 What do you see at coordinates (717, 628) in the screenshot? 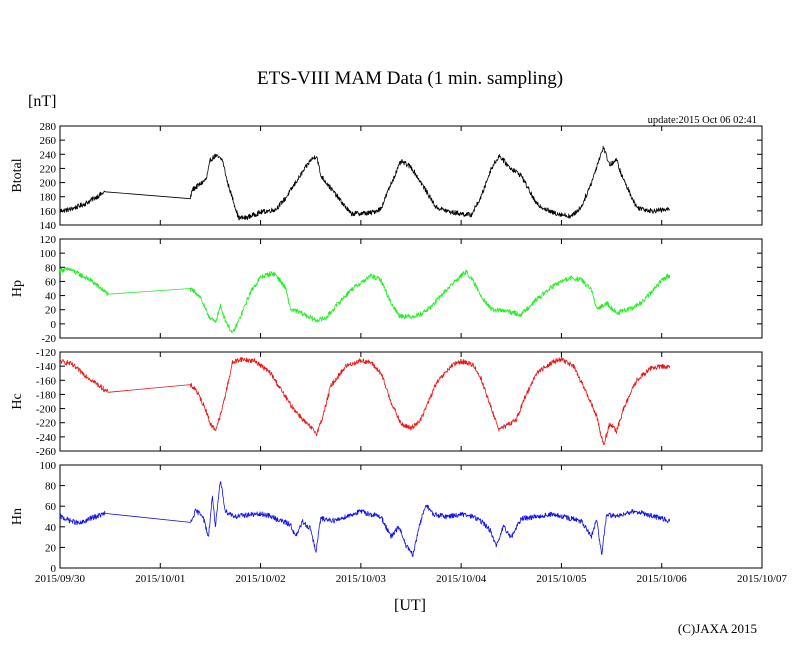
I see `credit-text: (C)JAXA 2015` at bounding box center [717, 628].